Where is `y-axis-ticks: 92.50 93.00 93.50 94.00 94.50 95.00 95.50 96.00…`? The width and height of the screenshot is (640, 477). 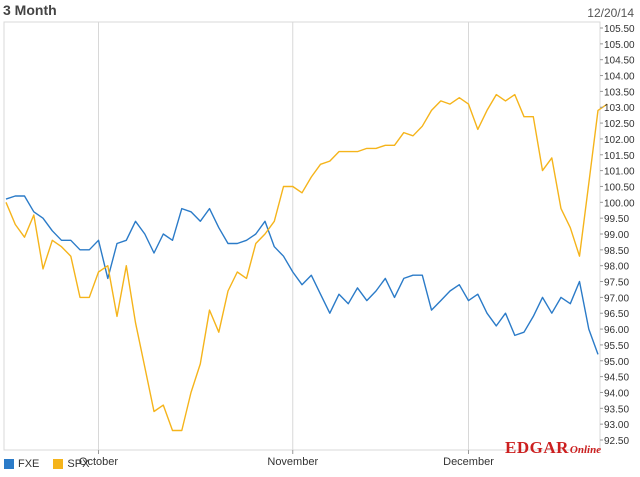
y-axis-ticks: 92.50 93.00 93.50 94.00 94.50 95.00 95.50 96.00… is located at coordinates (617, 235).